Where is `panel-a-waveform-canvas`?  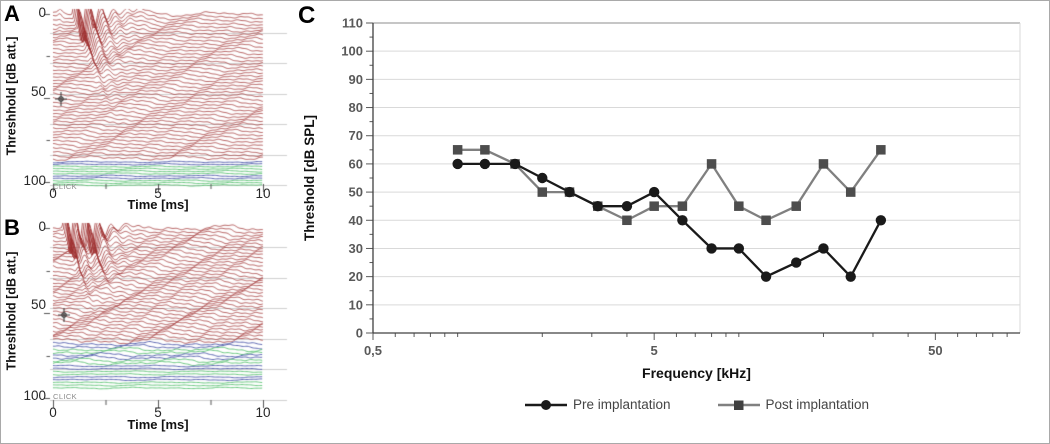 panel-a-waveform-canvas is located at coordinates (146, 108).